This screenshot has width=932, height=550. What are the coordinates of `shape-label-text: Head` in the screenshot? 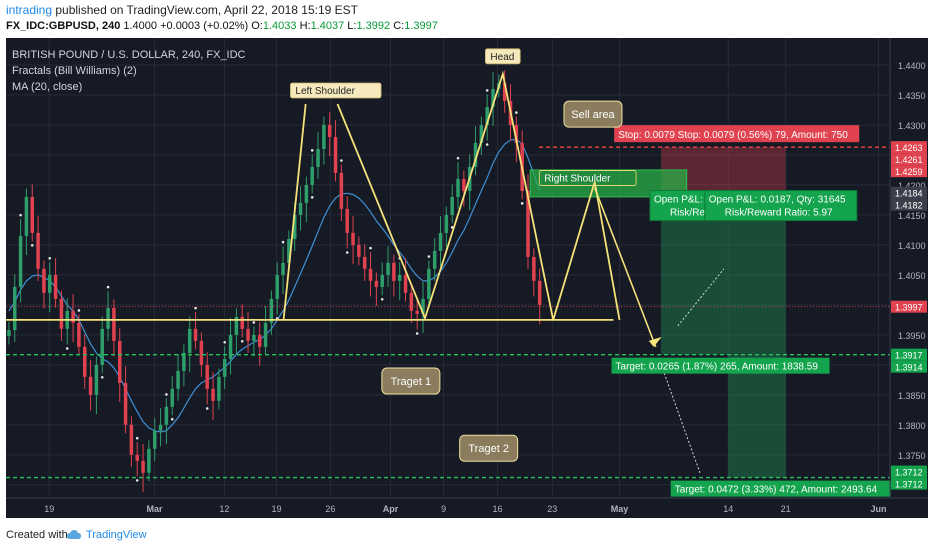 It's located at (502, 57).